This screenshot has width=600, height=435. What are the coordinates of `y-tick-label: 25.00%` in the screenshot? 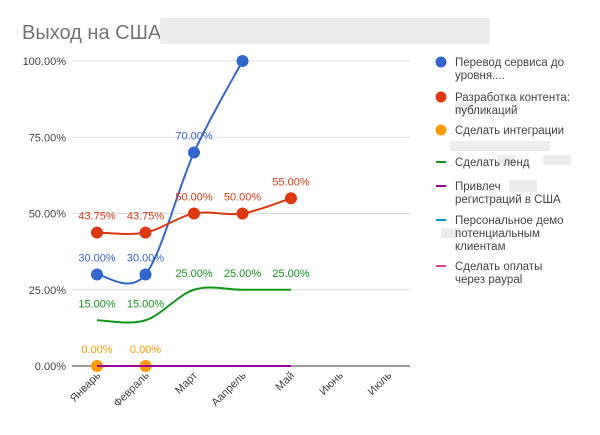 It's located at (48, 291).